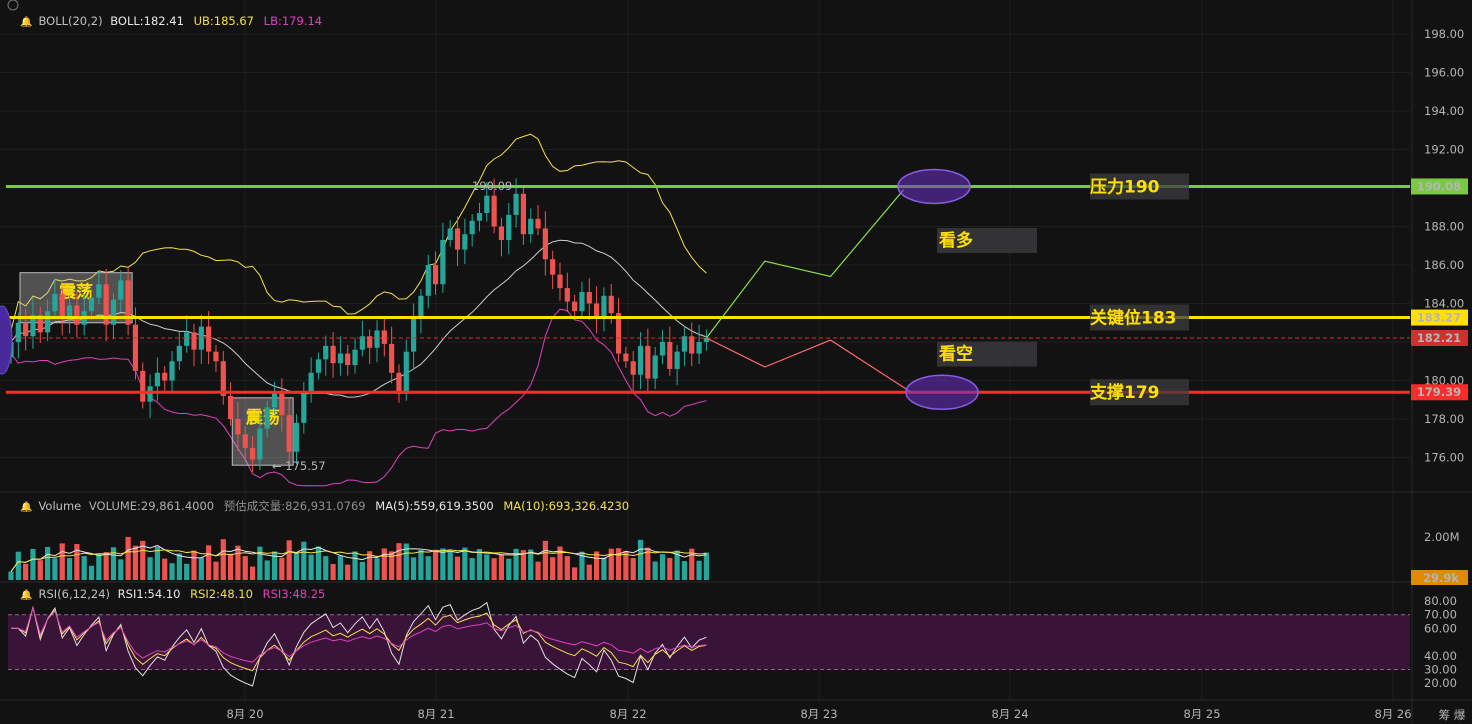 The height and width of the screenshot is (724, 1472). I want to click on volume-tick-label: 2.00M, so click(1442, 537).